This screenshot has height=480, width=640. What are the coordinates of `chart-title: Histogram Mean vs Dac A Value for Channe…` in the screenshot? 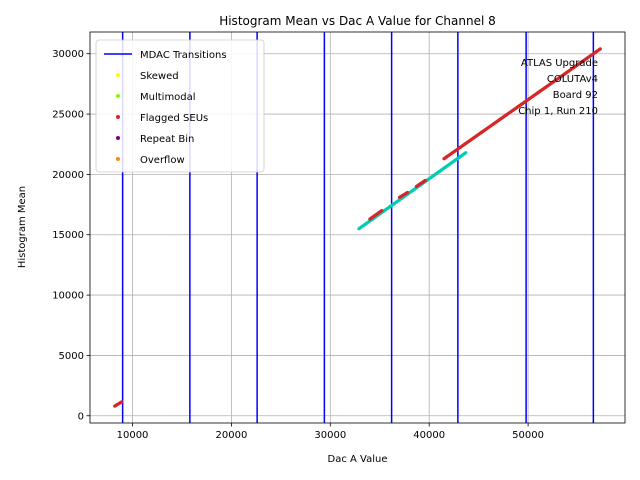 It's located at (357, 21).